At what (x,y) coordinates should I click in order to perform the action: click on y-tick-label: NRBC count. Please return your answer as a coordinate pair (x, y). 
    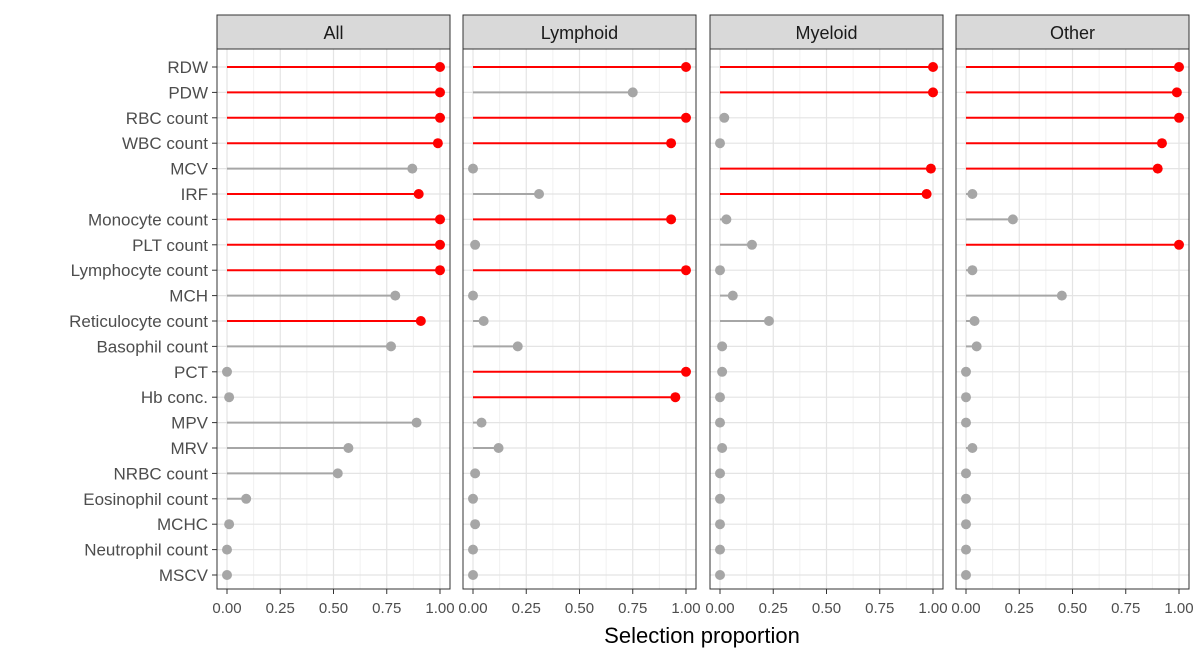
    Looking at the image, I should click on (161, 473).